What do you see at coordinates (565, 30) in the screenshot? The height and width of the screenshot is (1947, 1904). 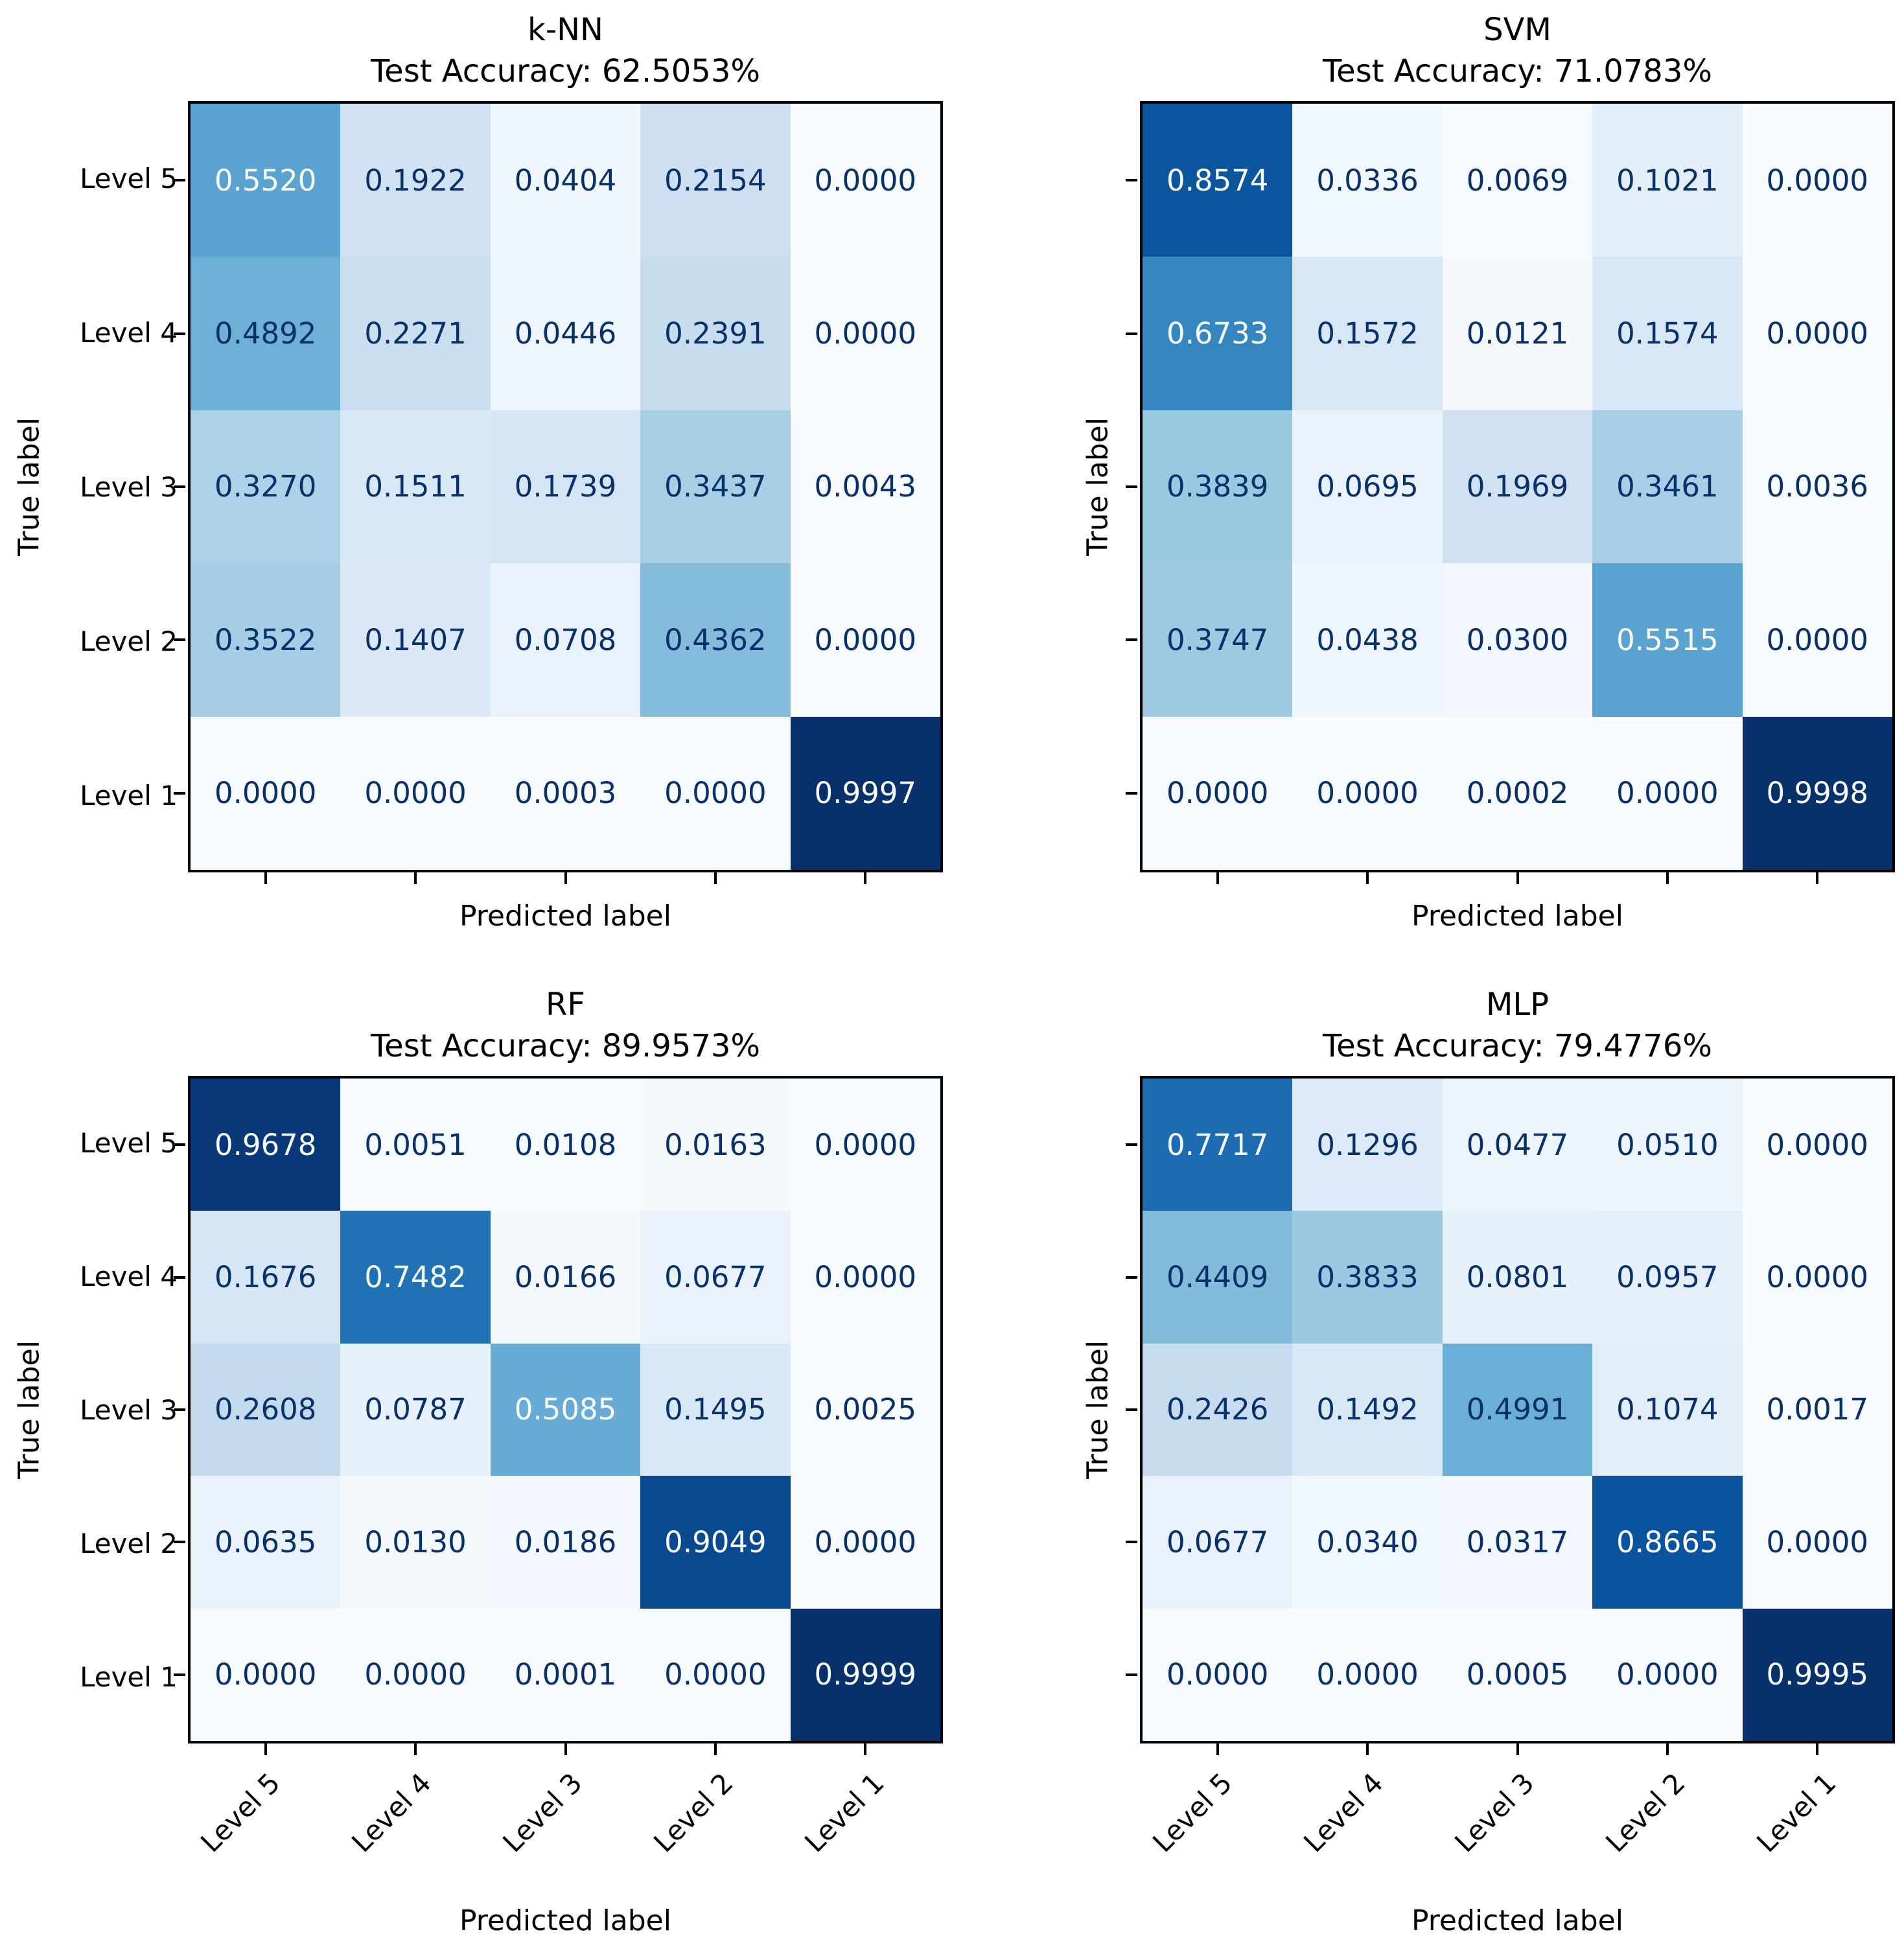 I see `chart-title: k-NN` at bounding box center [565, 30].